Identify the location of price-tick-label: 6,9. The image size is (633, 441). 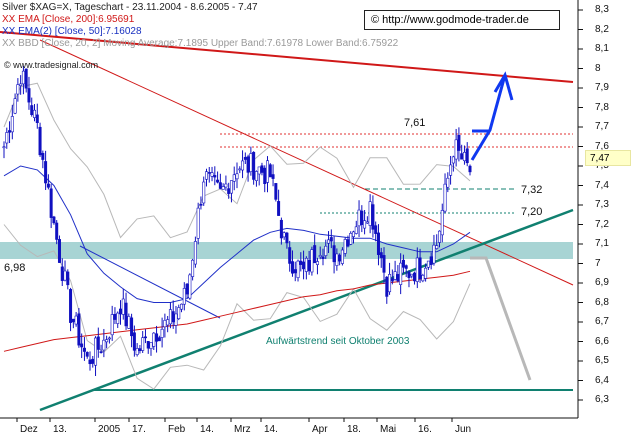
(602, 282).